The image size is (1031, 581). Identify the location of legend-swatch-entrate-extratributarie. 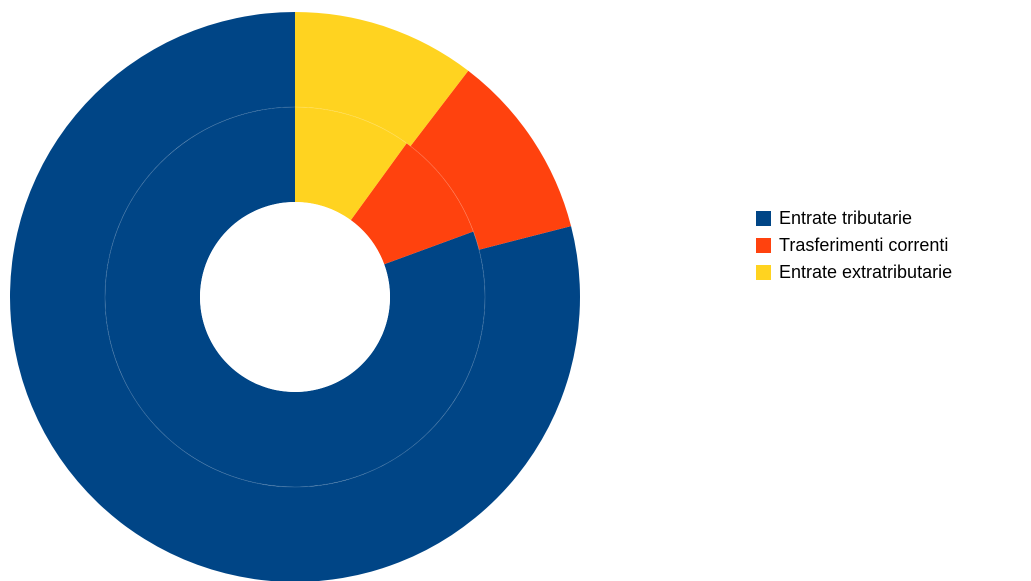
(763, 272).